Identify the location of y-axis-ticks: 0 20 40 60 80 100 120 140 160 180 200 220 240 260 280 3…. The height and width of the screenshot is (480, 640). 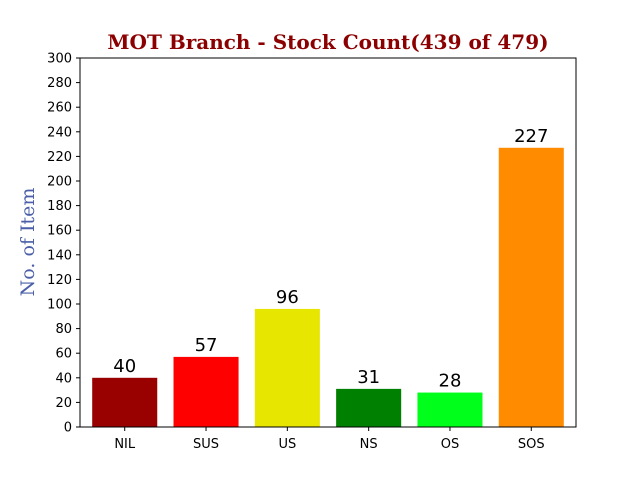
(63, 244).